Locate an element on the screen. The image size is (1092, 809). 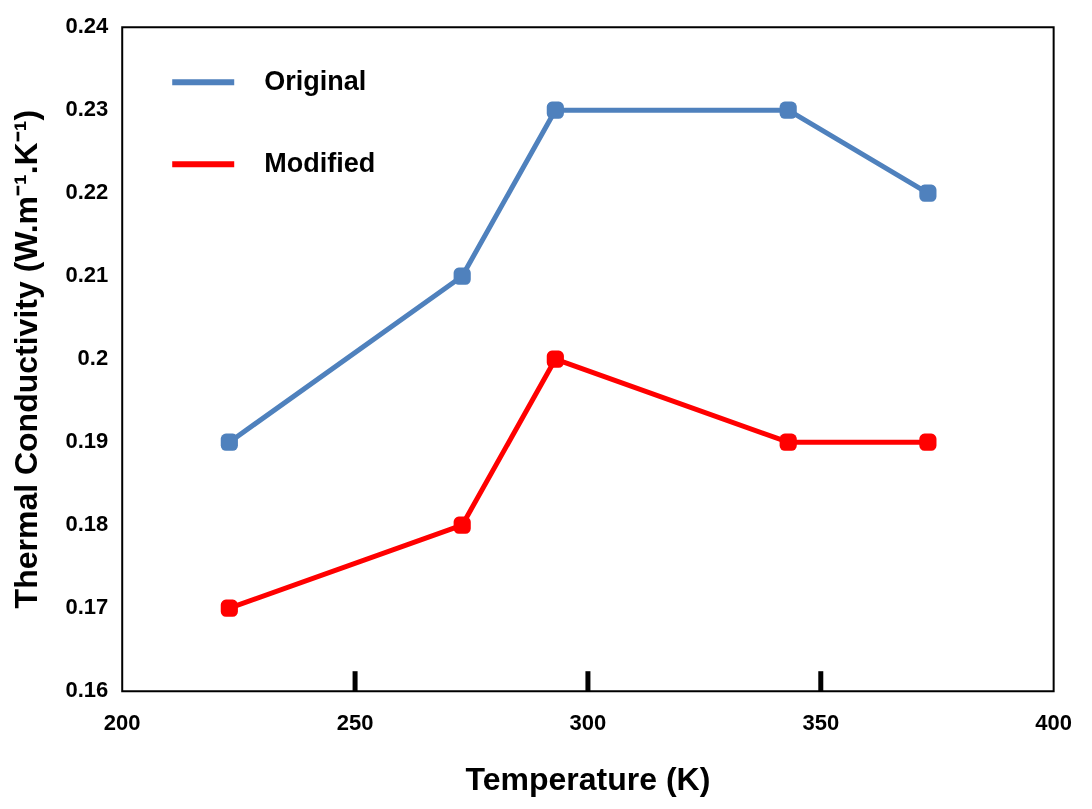
legend-label: Original is located at coordinates (315, 80).